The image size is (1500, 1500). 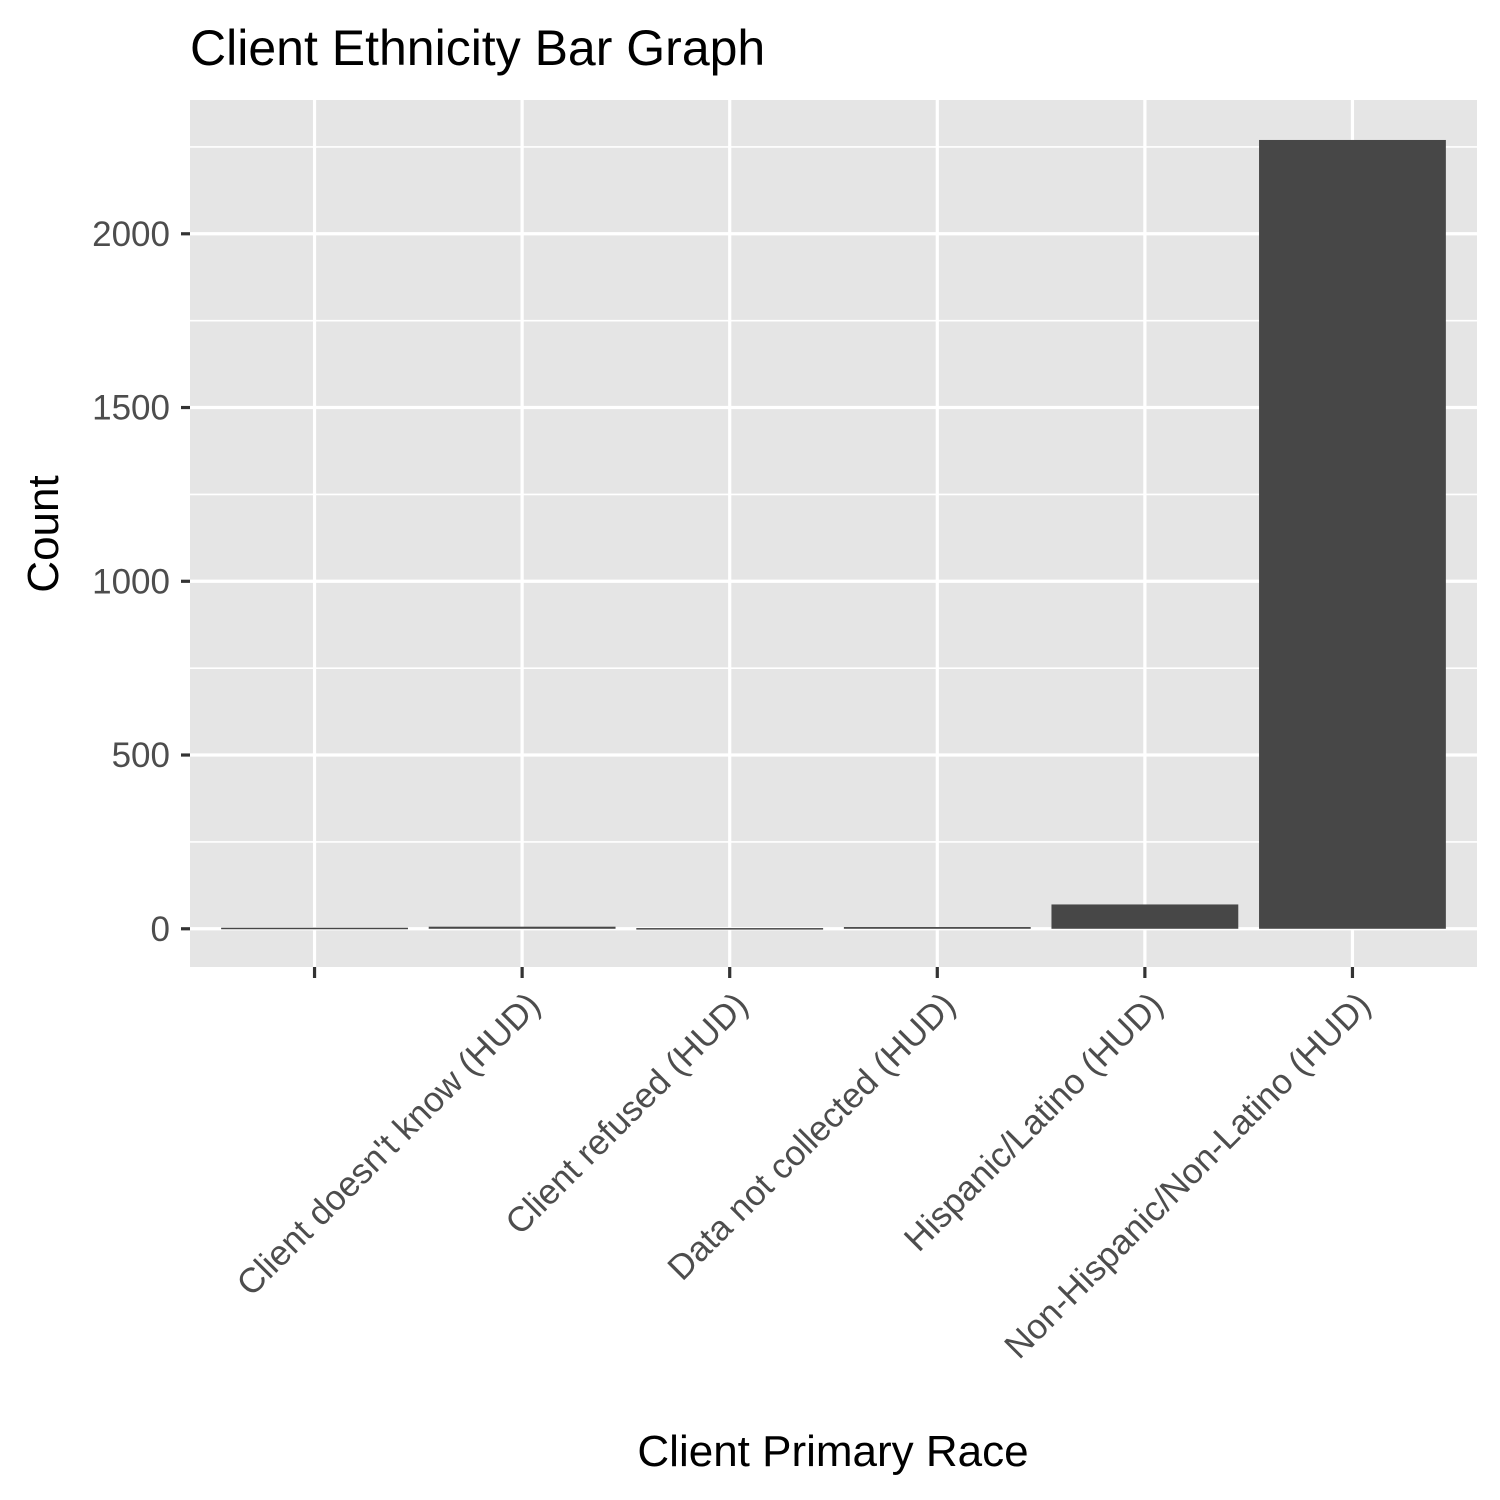 I want to click on x-axis-title: Client Primary Race, so click(x=832, y=1451).